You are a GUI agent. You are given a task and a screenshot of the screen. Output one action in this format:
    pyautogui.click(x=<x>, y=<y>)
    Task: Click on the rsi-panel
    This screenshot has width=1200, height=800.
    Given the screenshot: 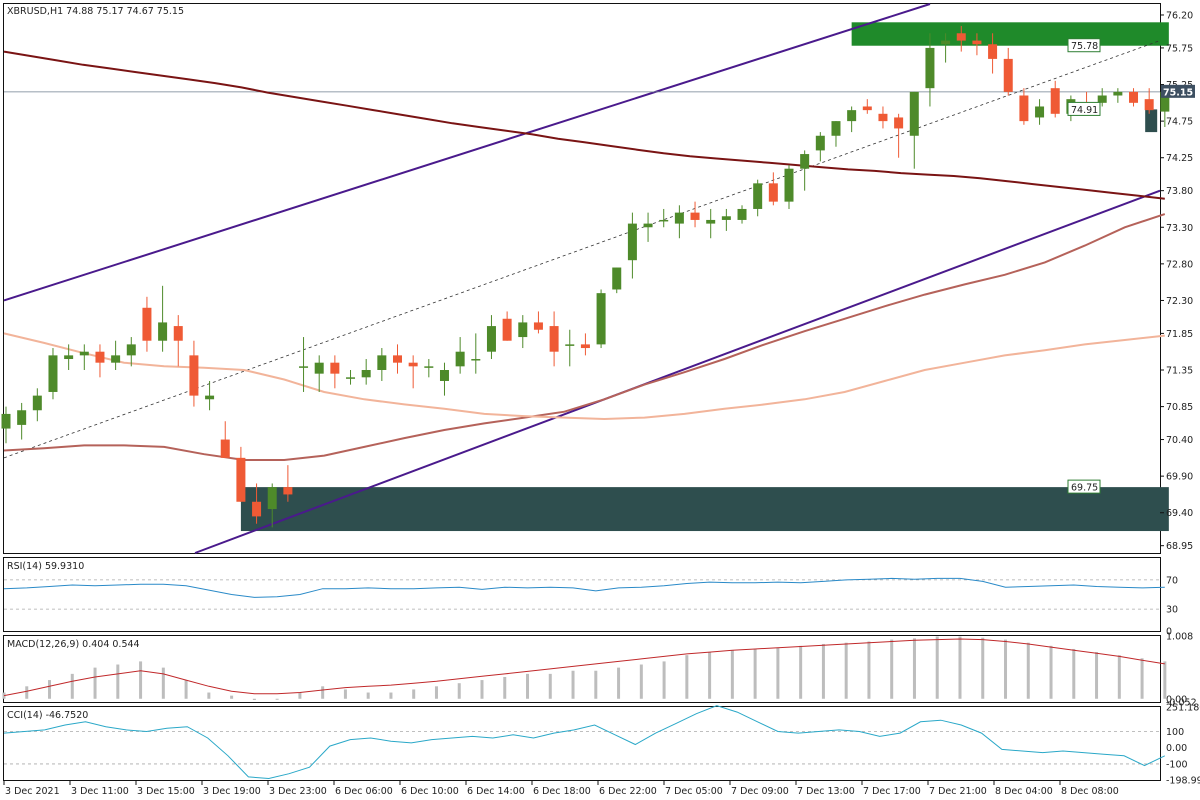 What is the action you would take?
    pyautogui.click(x=582, y=594)
    